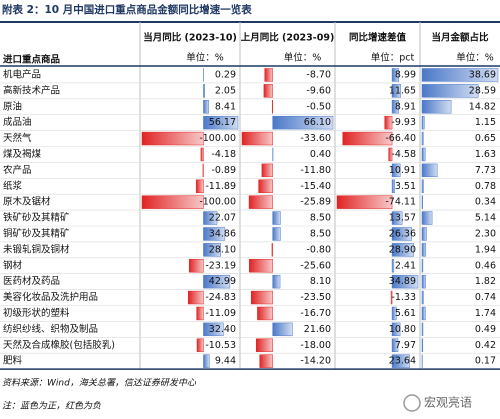  I want to click on cell-value: 0.49, so click(485, 329).